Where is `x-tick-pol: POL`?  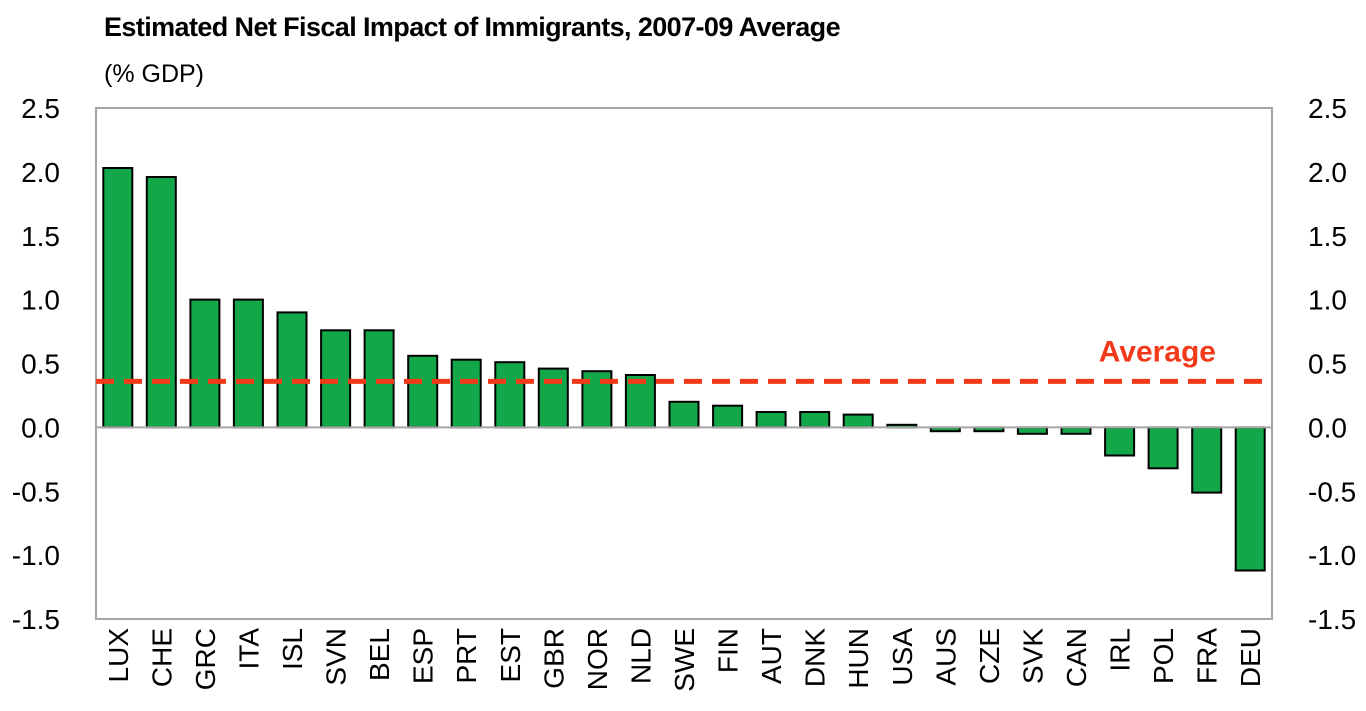 x-tick-pol: POL is located at coordinates (1163, 656).